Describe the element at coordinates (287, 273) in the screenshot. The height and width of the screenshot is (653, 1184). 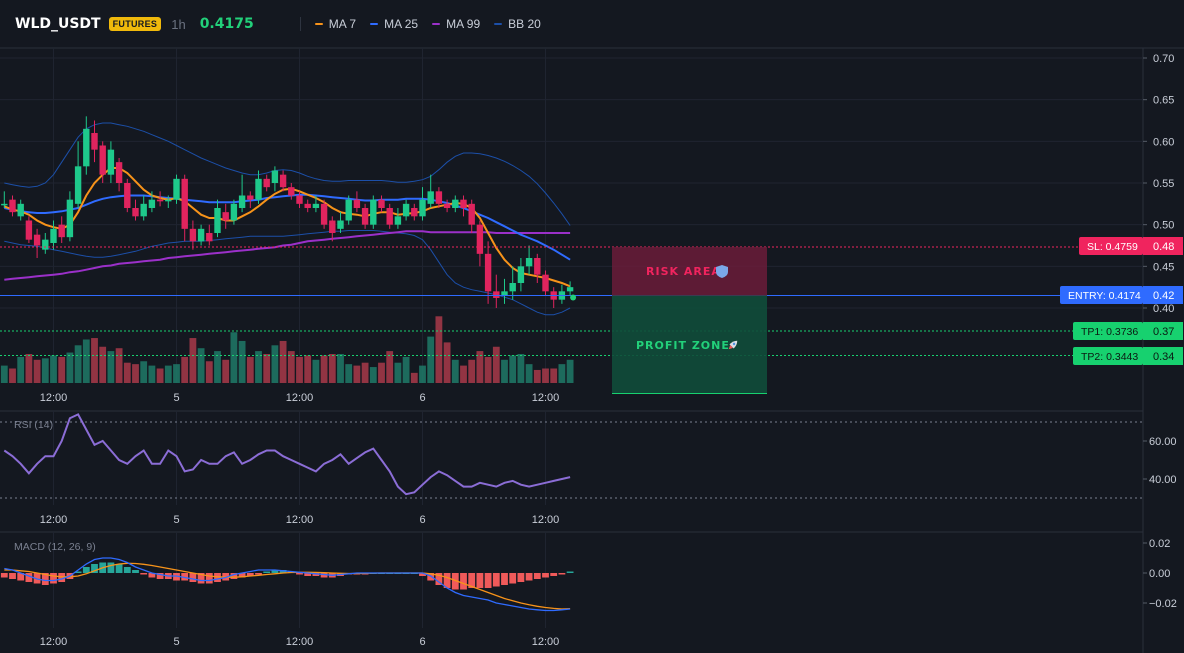
I see `bb-lower-line` at that location.